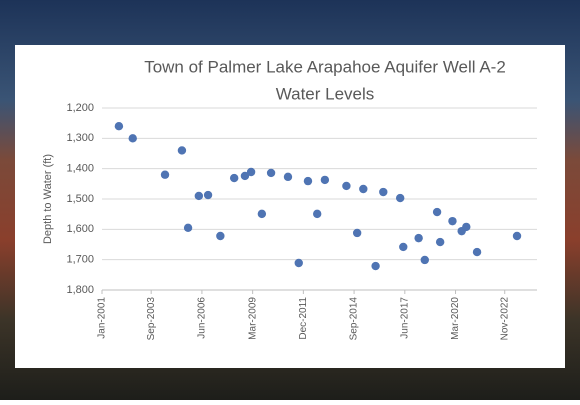  Describe the element at coordinates (80, 108) in the screenshot. I see `y-tick-label: 1,200` at that location.